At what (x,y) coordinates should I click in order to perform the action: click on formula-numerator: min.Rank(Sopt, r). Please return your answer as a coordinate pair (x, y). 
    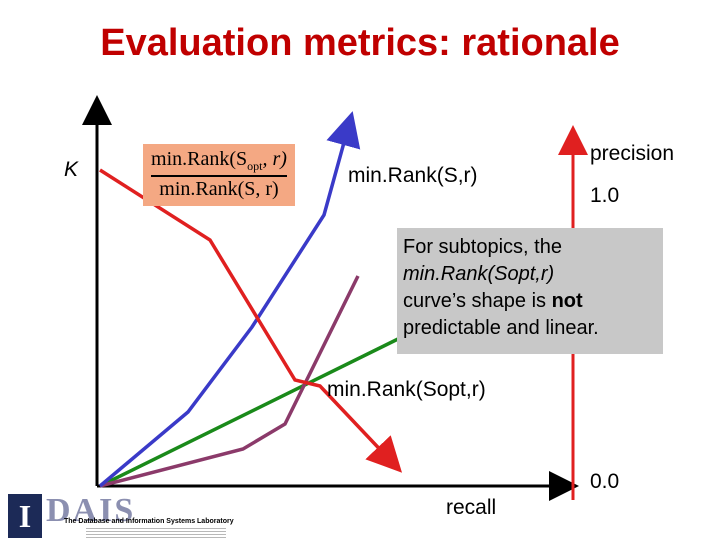
    Looking at the image, I should click on (219, 161).